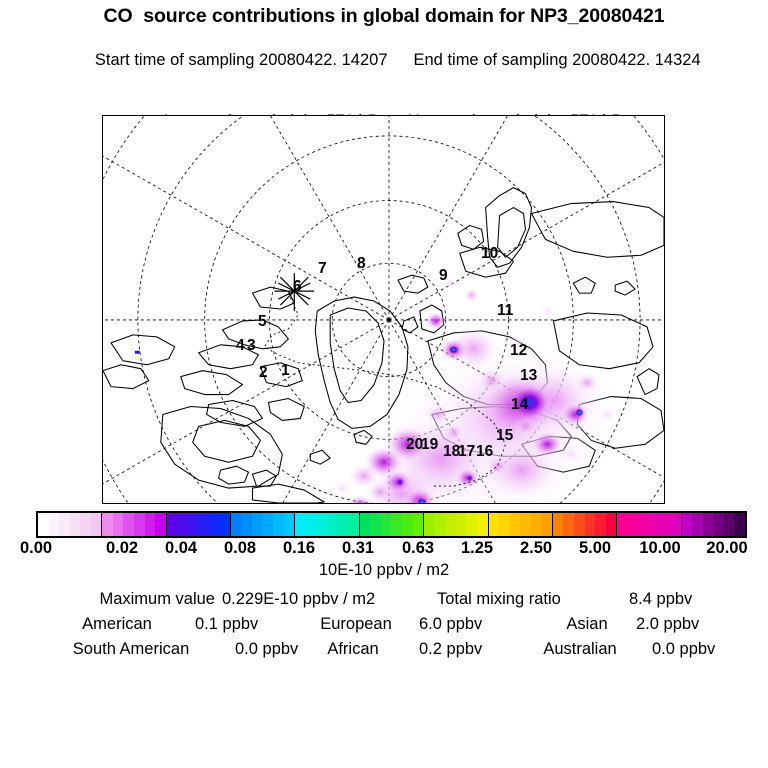 Image resolution: width=768 pixels, height=768 pixels. Describe the element at coordinates (384, 570) in the screenshot. I see `colorbar-unit-label: 10E-10 ppbv / m2` at that location.